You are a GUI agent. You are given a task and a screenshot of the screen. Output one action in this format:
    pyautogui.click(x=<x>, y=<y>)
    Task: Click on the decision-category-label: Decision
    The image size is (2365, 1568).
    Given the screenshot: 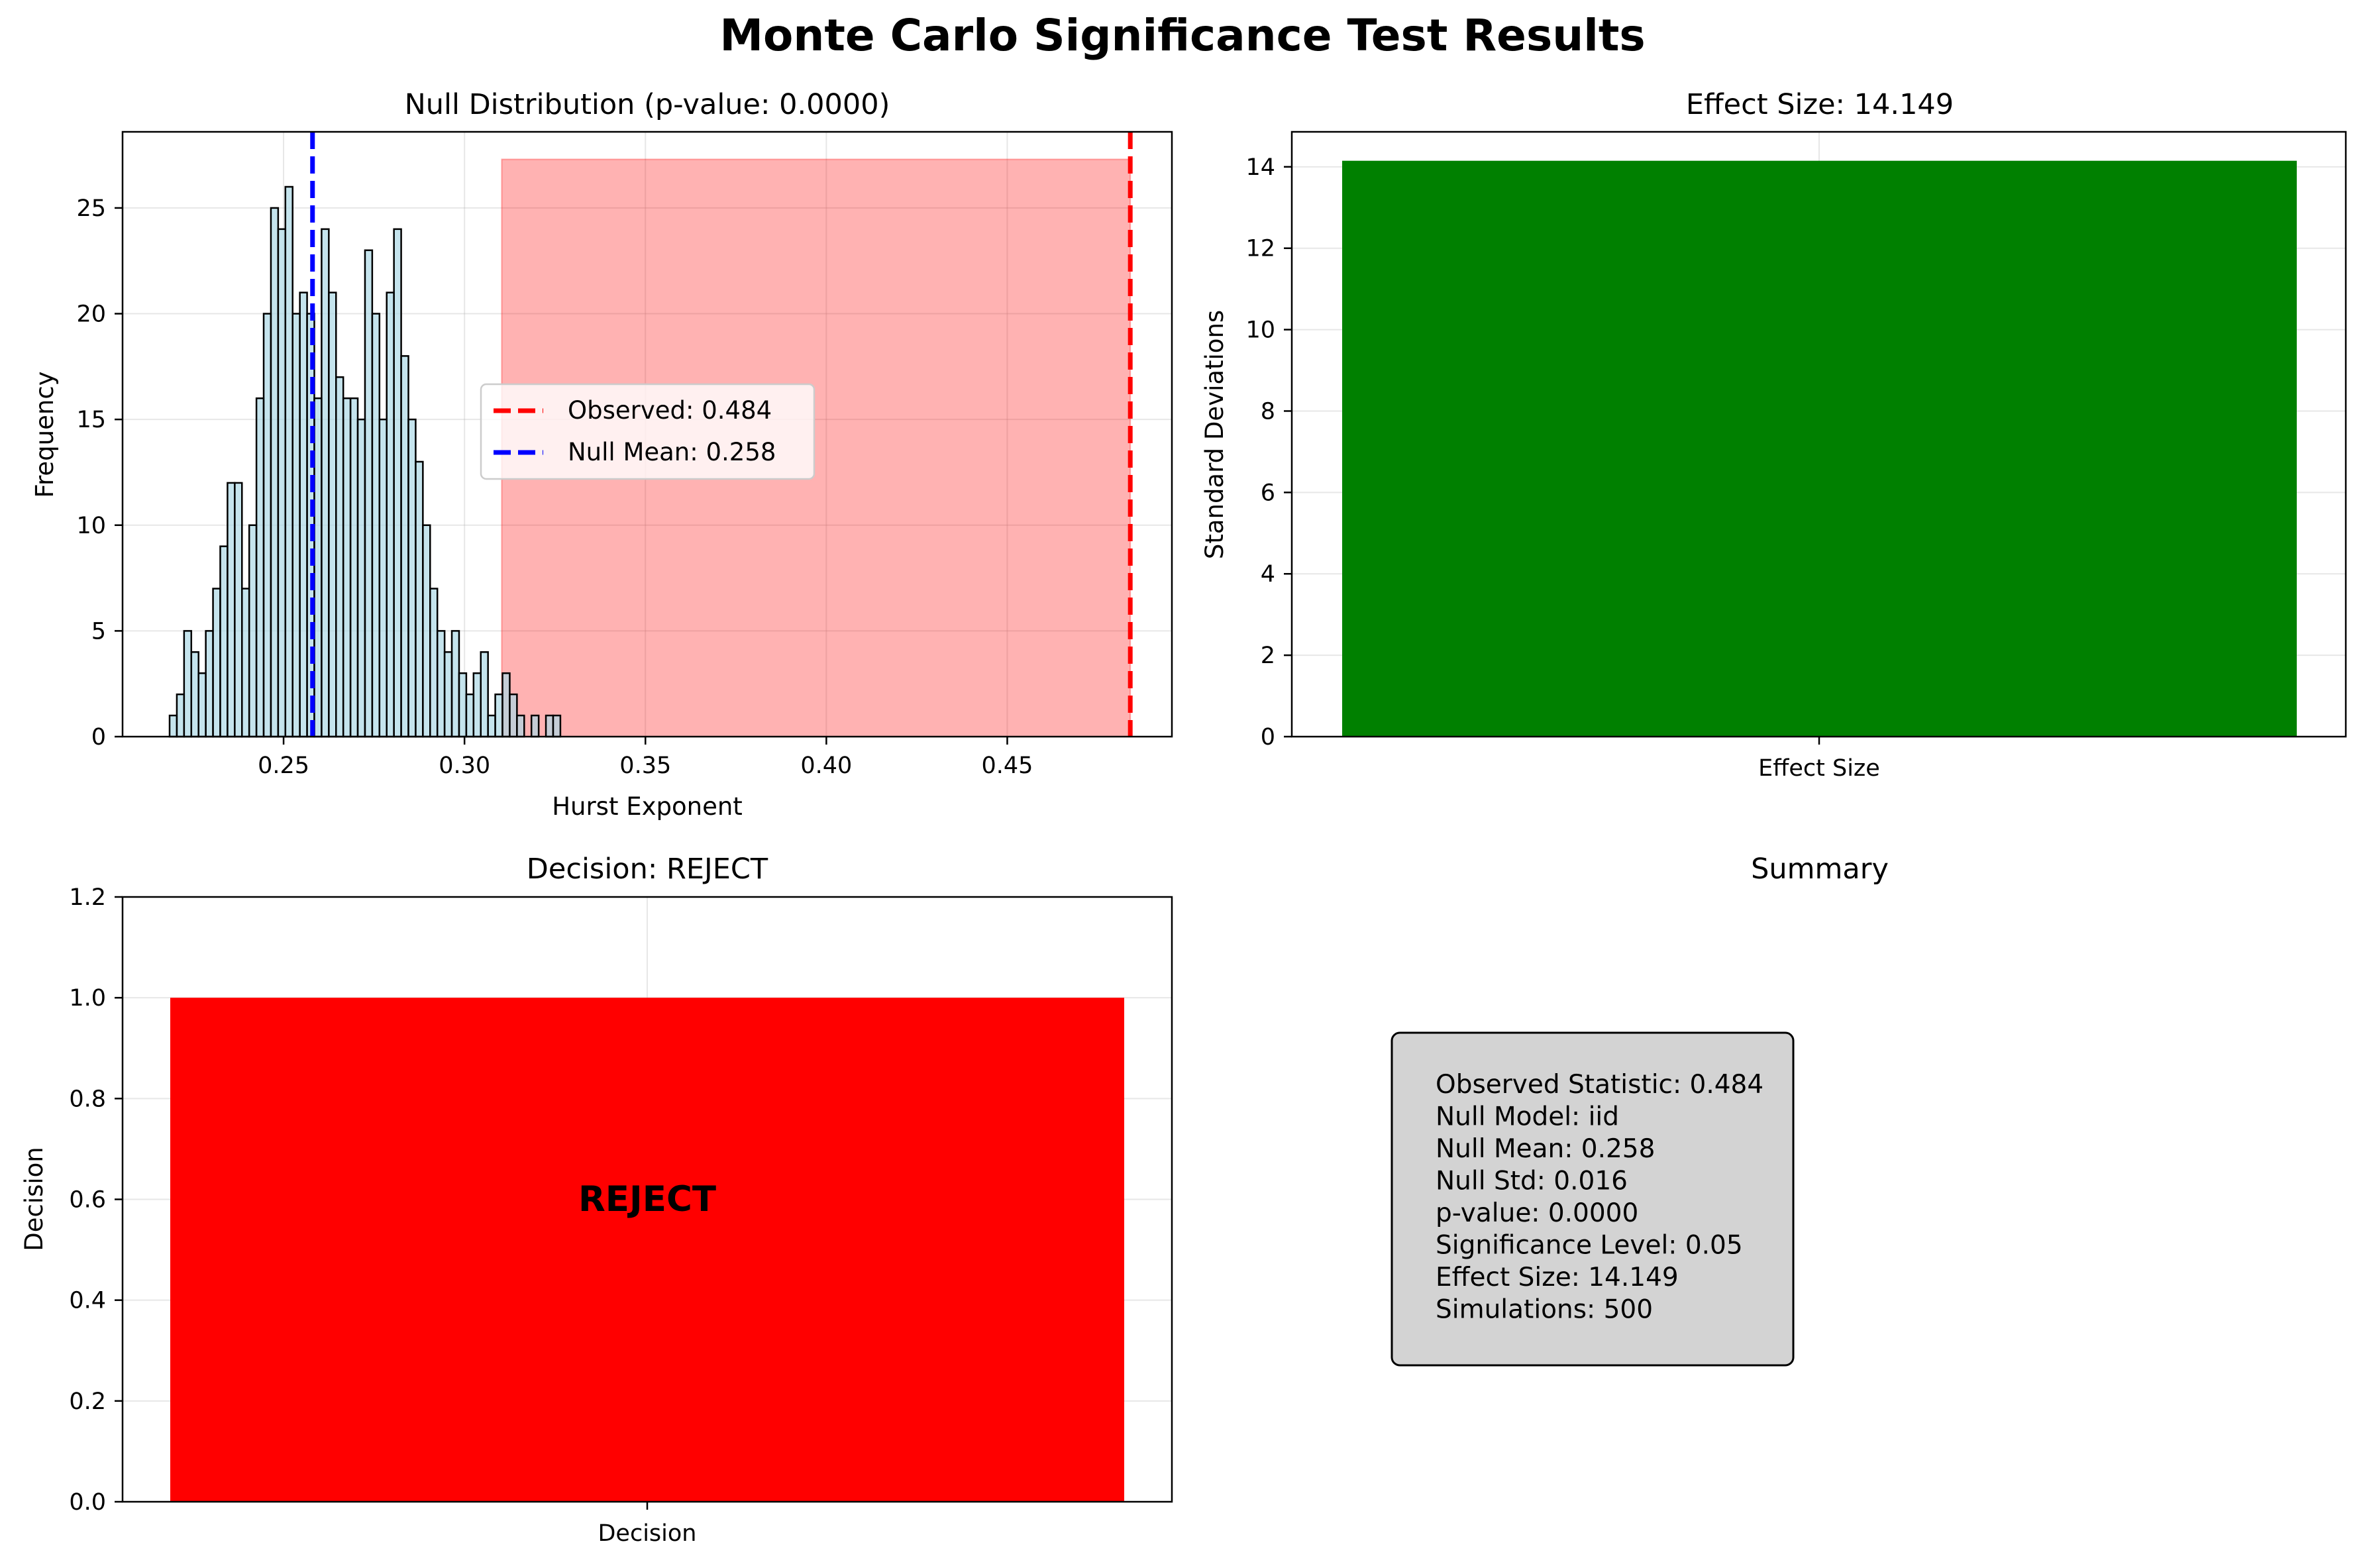 What is the action you would take?
    pyautogui.click(x=647, y=1533)
    